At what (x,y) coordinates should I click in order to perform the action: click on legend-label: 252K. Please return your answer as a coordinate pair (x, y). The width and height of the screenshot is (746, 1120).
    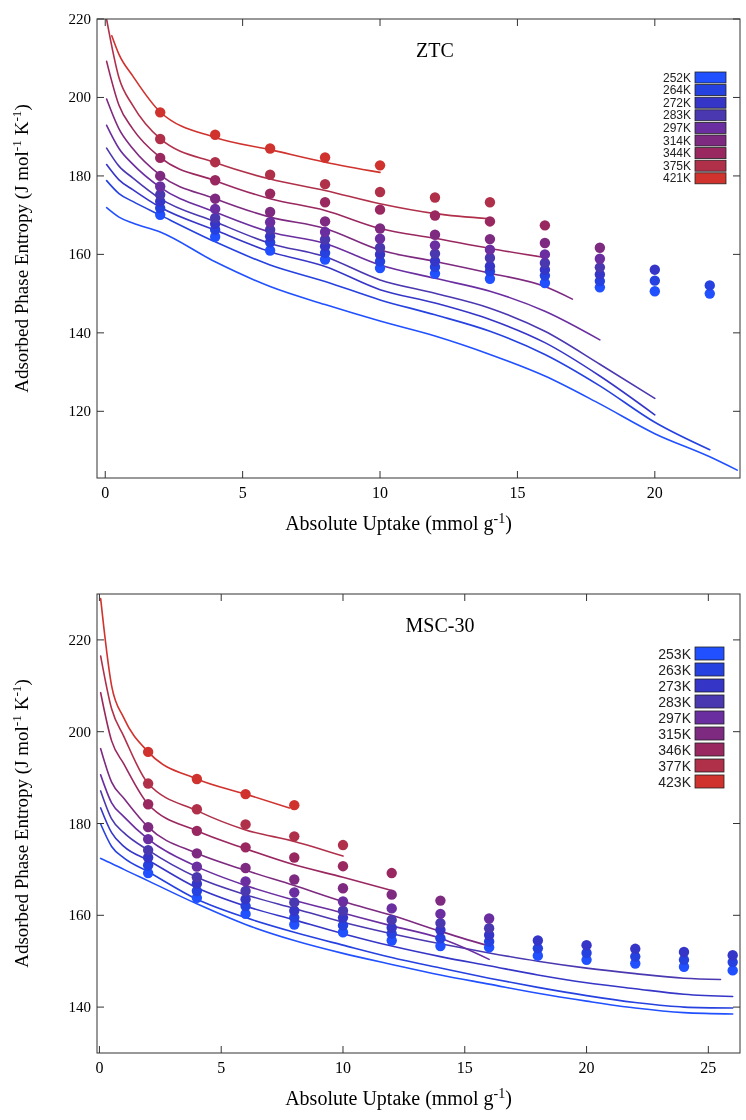
    Looking at the image, I should click on (676, 77).